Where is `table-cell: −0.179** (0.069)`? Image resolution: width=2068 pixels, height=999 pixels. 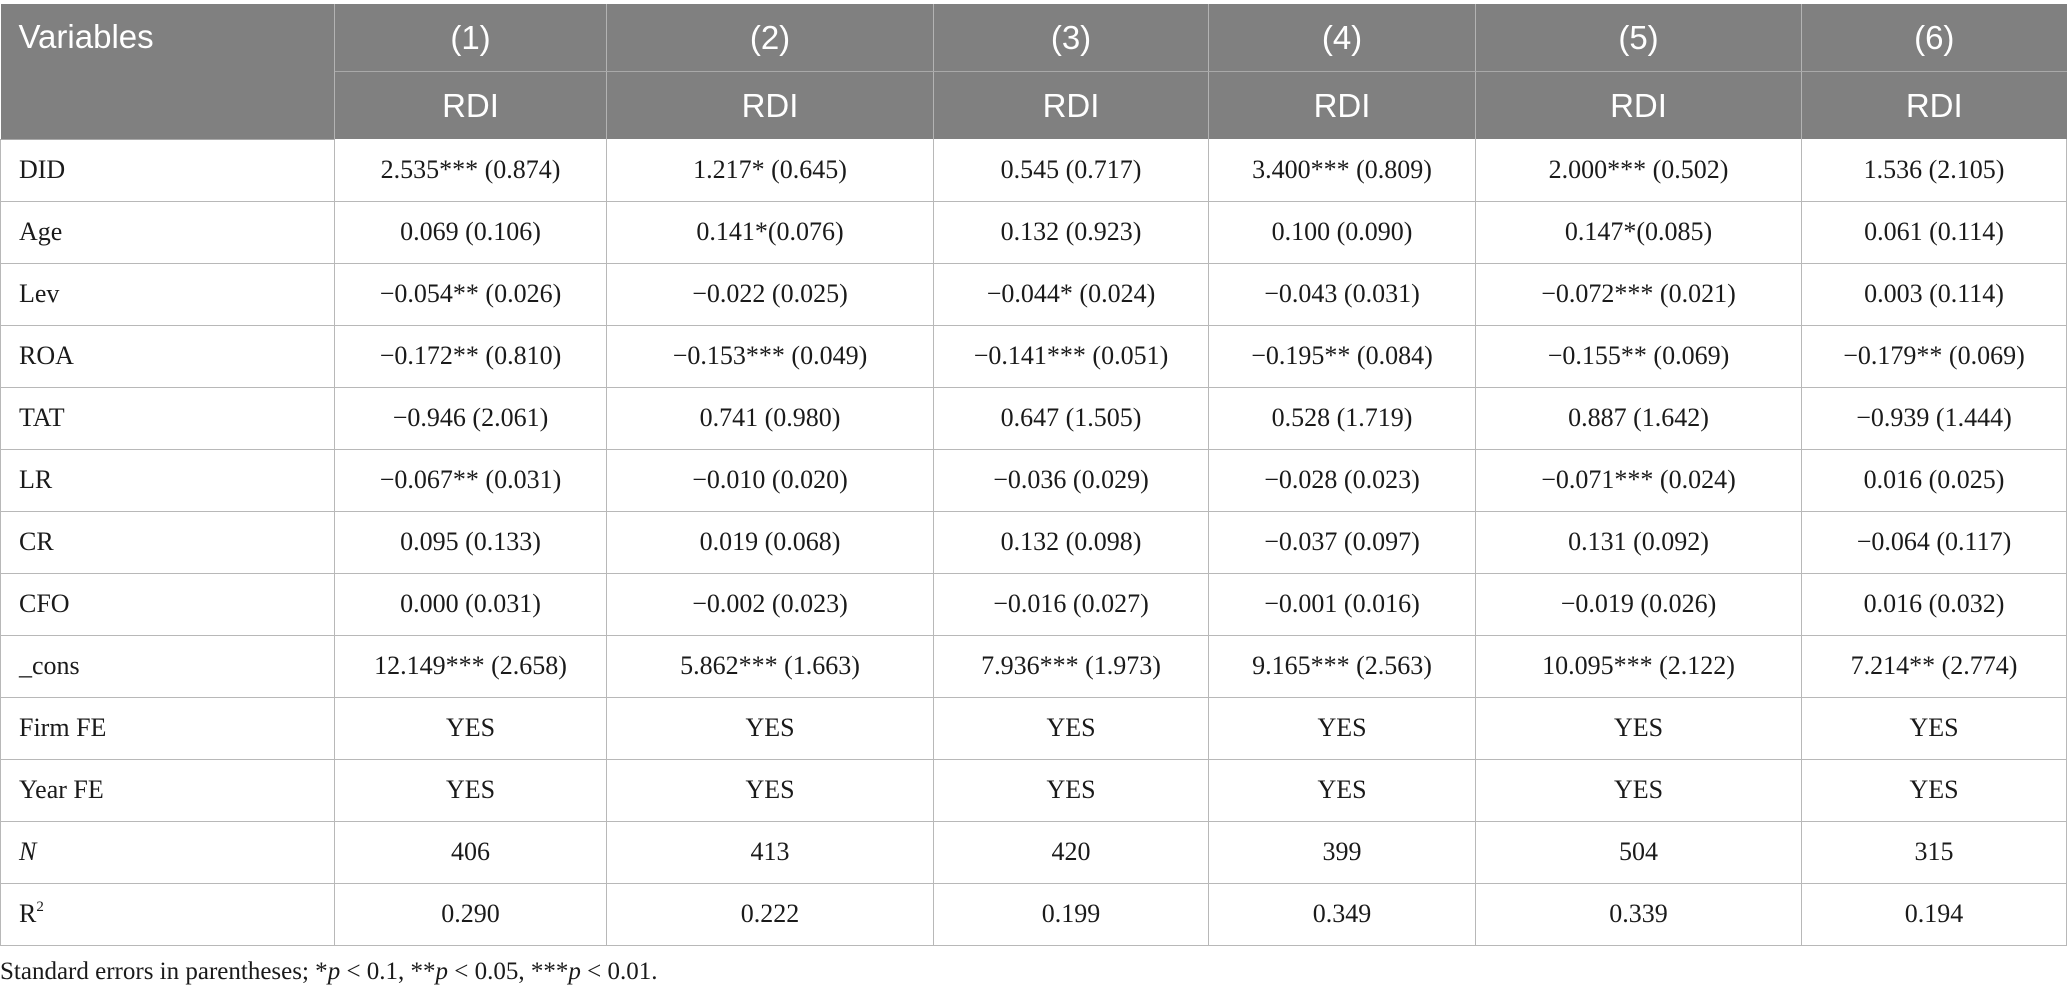 table-cell: −0.179** (0.069) is located at coordinates (1934, 356).